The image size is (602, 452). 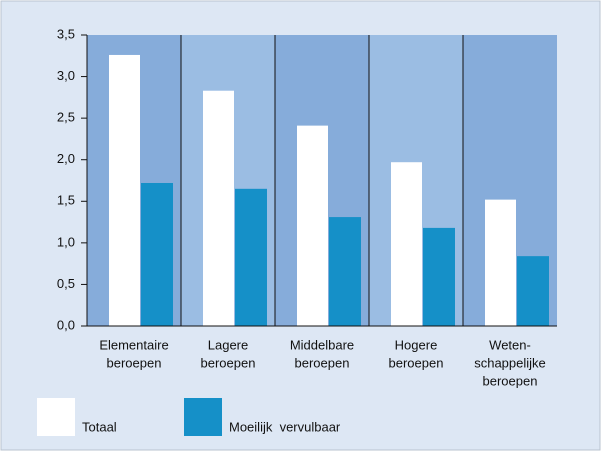 What do you see at coordinates (66, 158) in the screenshot?
I see `y-tick-label: 2,0` at bounding box center [66, 158].